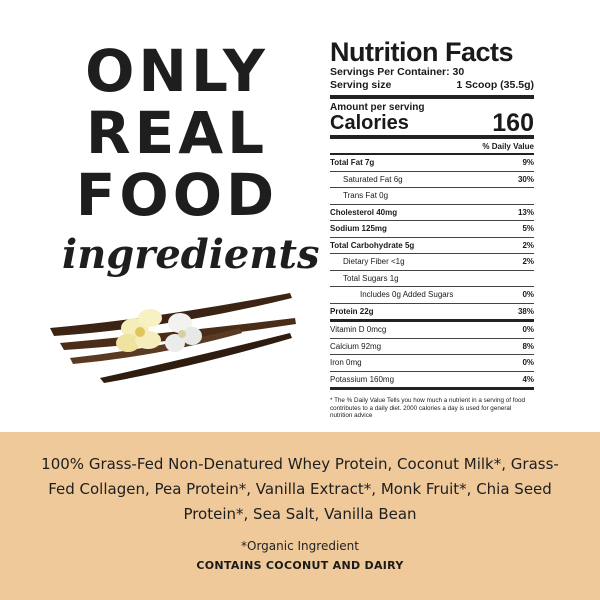 The width and height of the screenshot is (600, 600). What do you see at coordinates (356, 346) in the screenshot?
I see `nutrient-label: Calcium 92mg` at bounding box center [356, 346].